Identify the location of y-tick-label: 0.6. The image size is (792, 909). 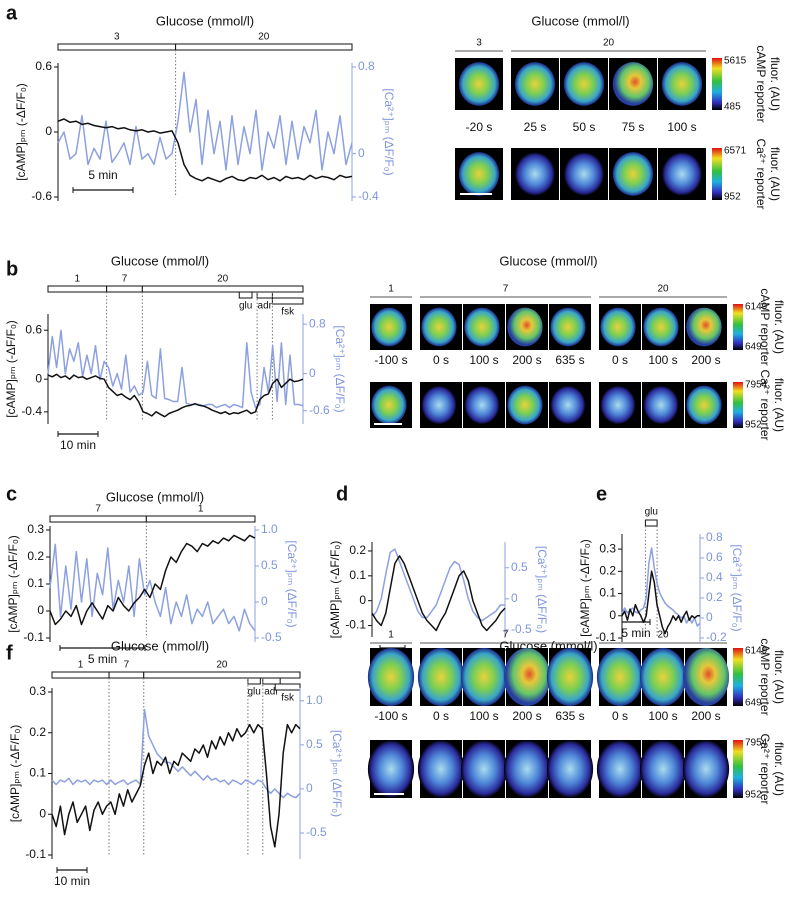
(33, 329).